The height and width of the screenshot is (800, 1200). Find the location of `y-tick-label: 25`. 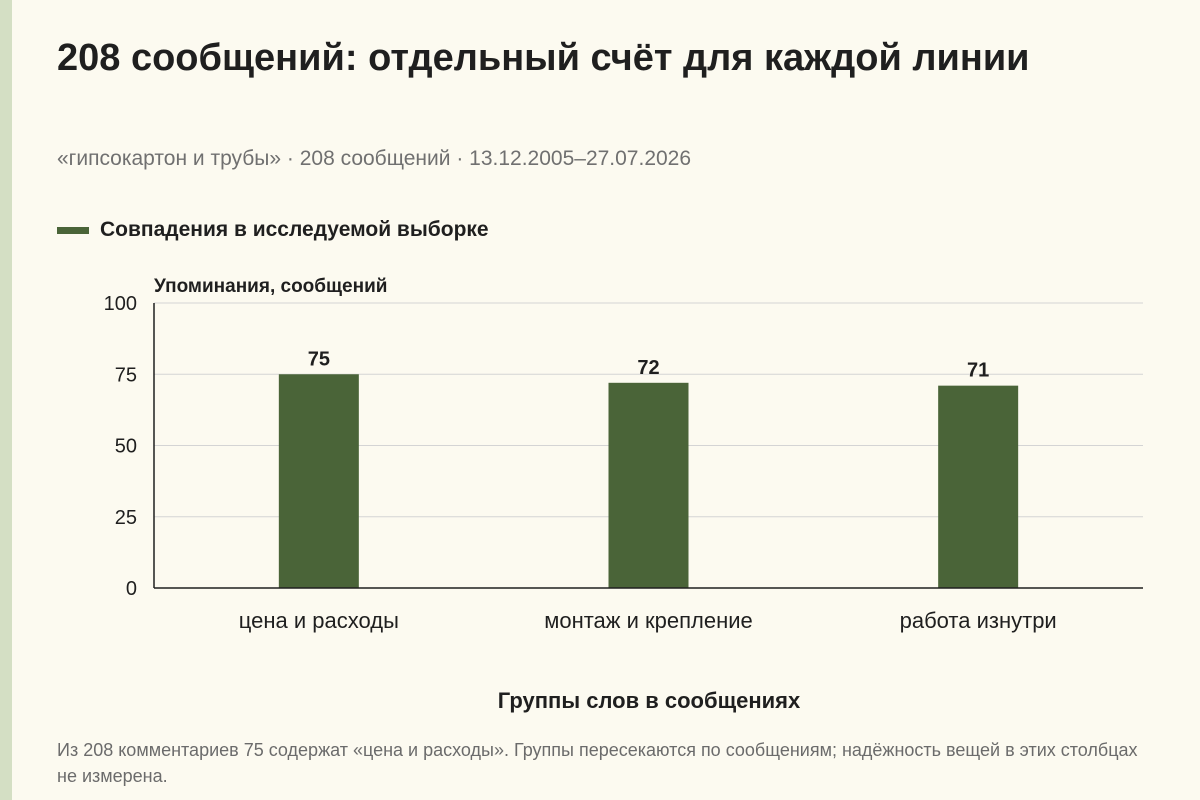

y-tick-label: 25 is located at coordinates (126, 518).